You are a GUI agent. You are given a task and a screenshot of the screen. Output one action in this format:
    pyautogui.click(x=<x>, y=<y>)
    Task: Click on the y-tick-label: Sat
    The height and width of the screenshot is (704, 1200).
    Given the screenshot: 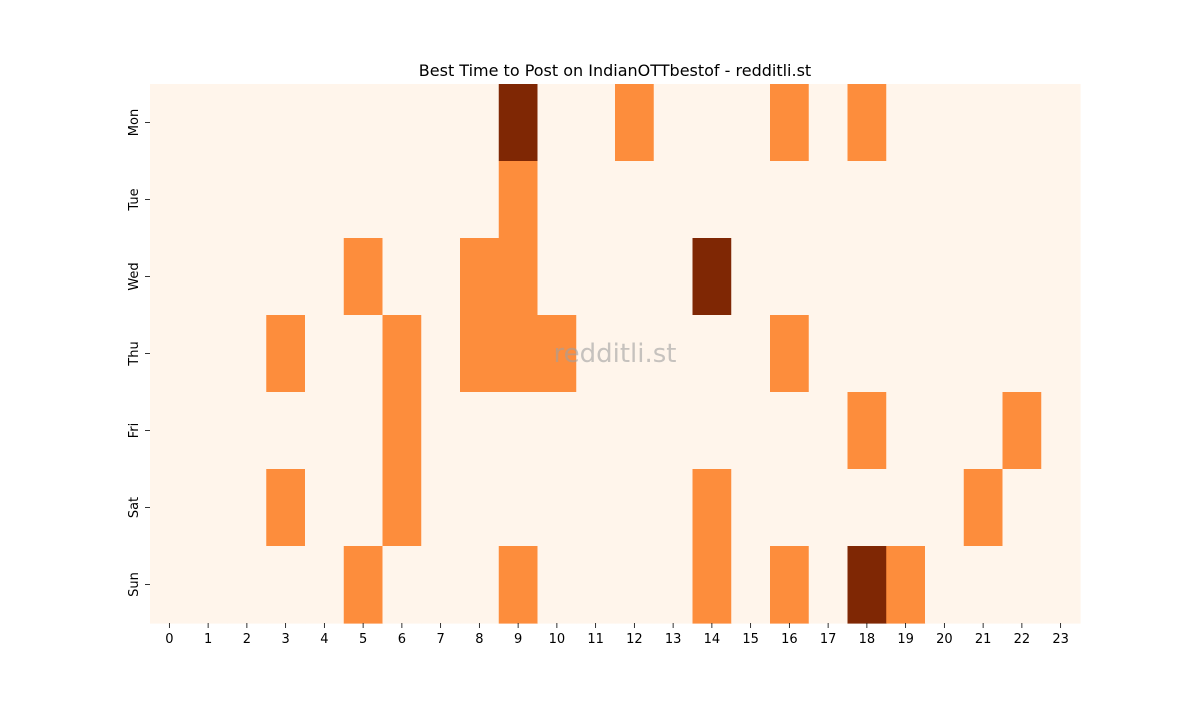 What is the action you would take?
    pyautogui.click(x=134, y=507)
    